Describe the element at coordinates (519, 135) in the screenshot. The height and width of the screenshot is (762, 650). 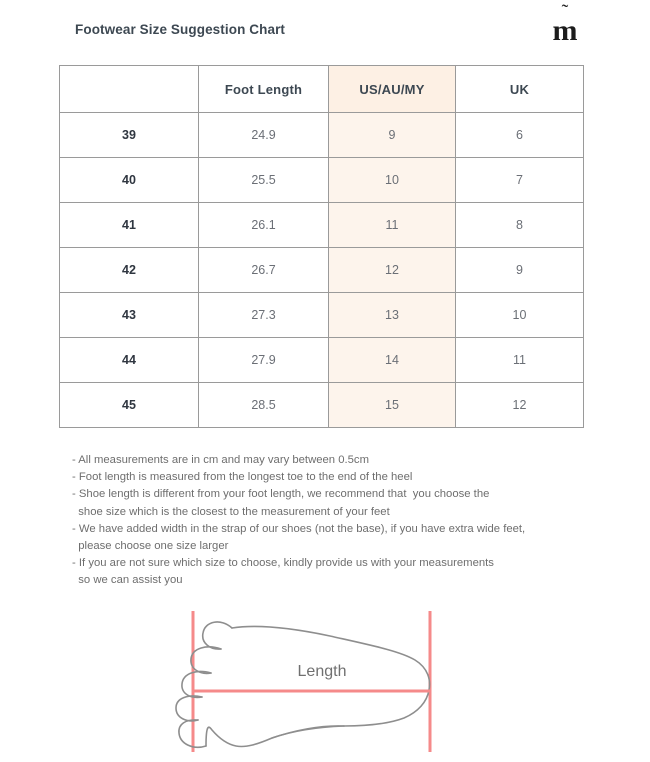
I see `cell-uk: 6` at that location.